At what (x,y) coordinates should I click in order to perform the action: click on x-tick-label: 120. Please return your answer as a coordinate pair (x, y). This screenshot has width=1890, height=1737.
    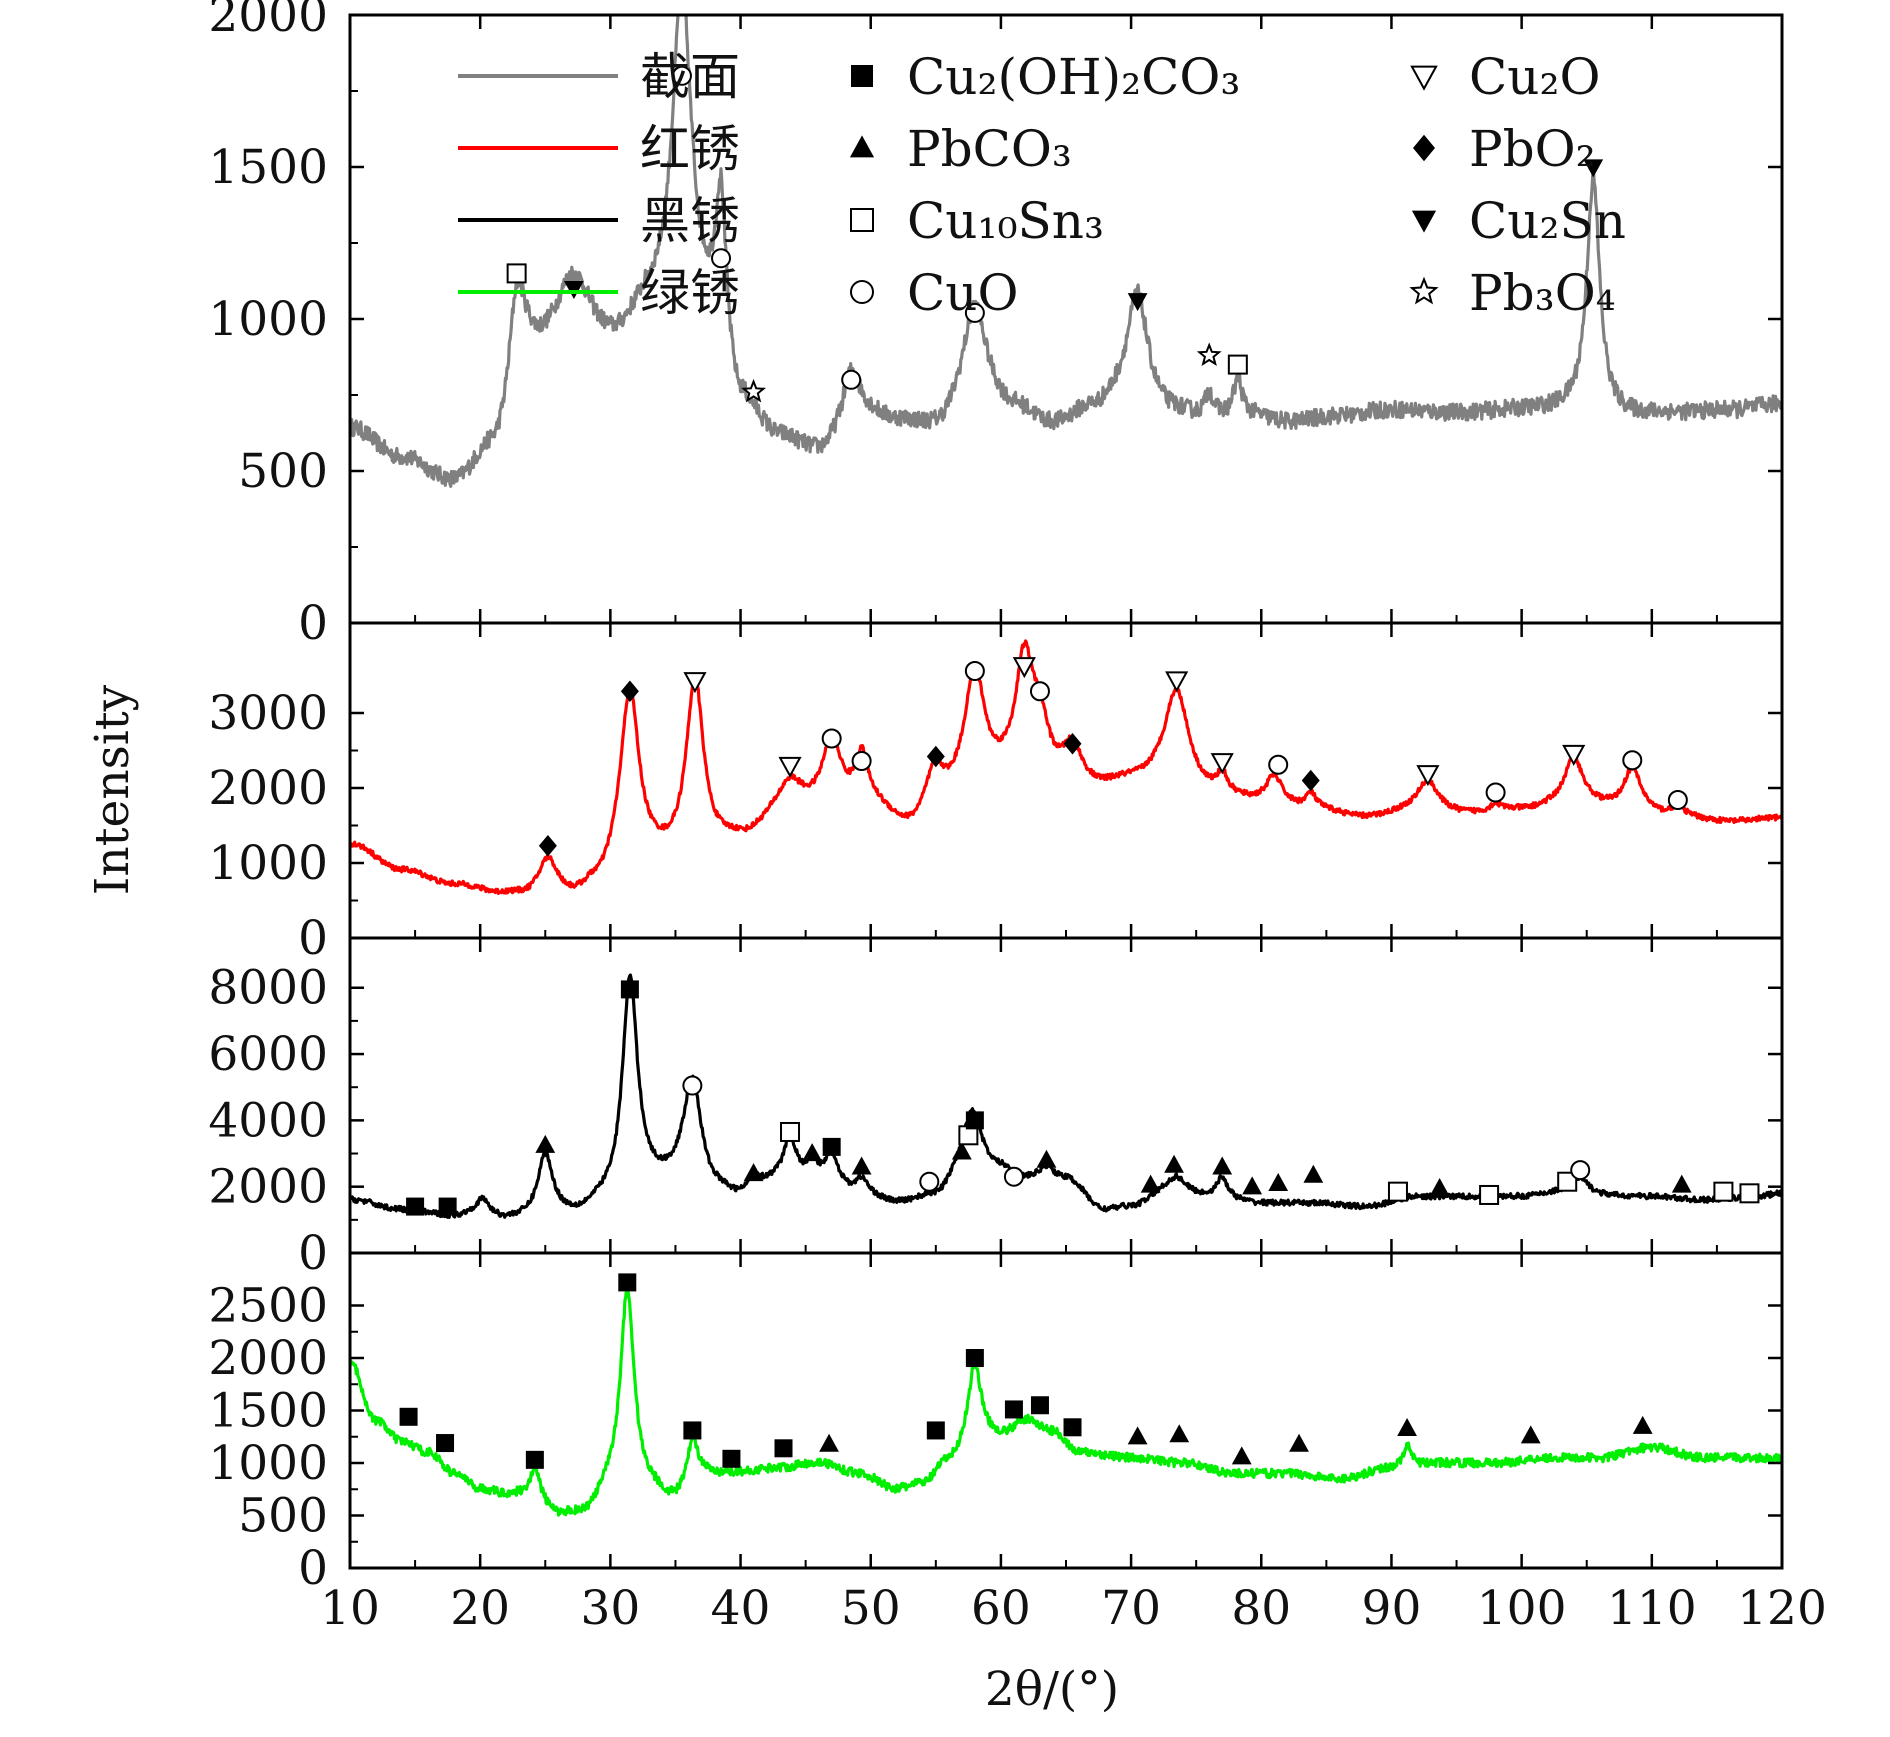
    Looking at the image, I should click on (1782, 1608).